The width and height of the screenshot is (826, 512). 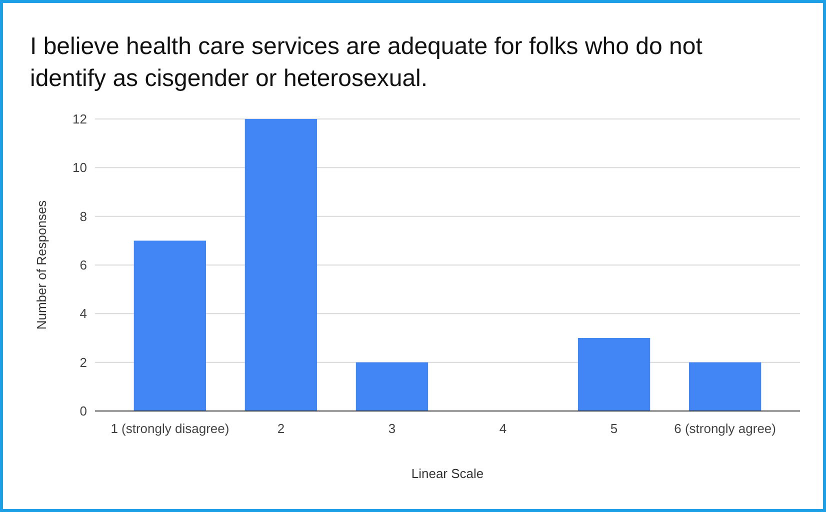 What do you see at coordinates (83, 216) in the screenshot?
I see `y-tick-label: 8` at bounding box center [83, 216].